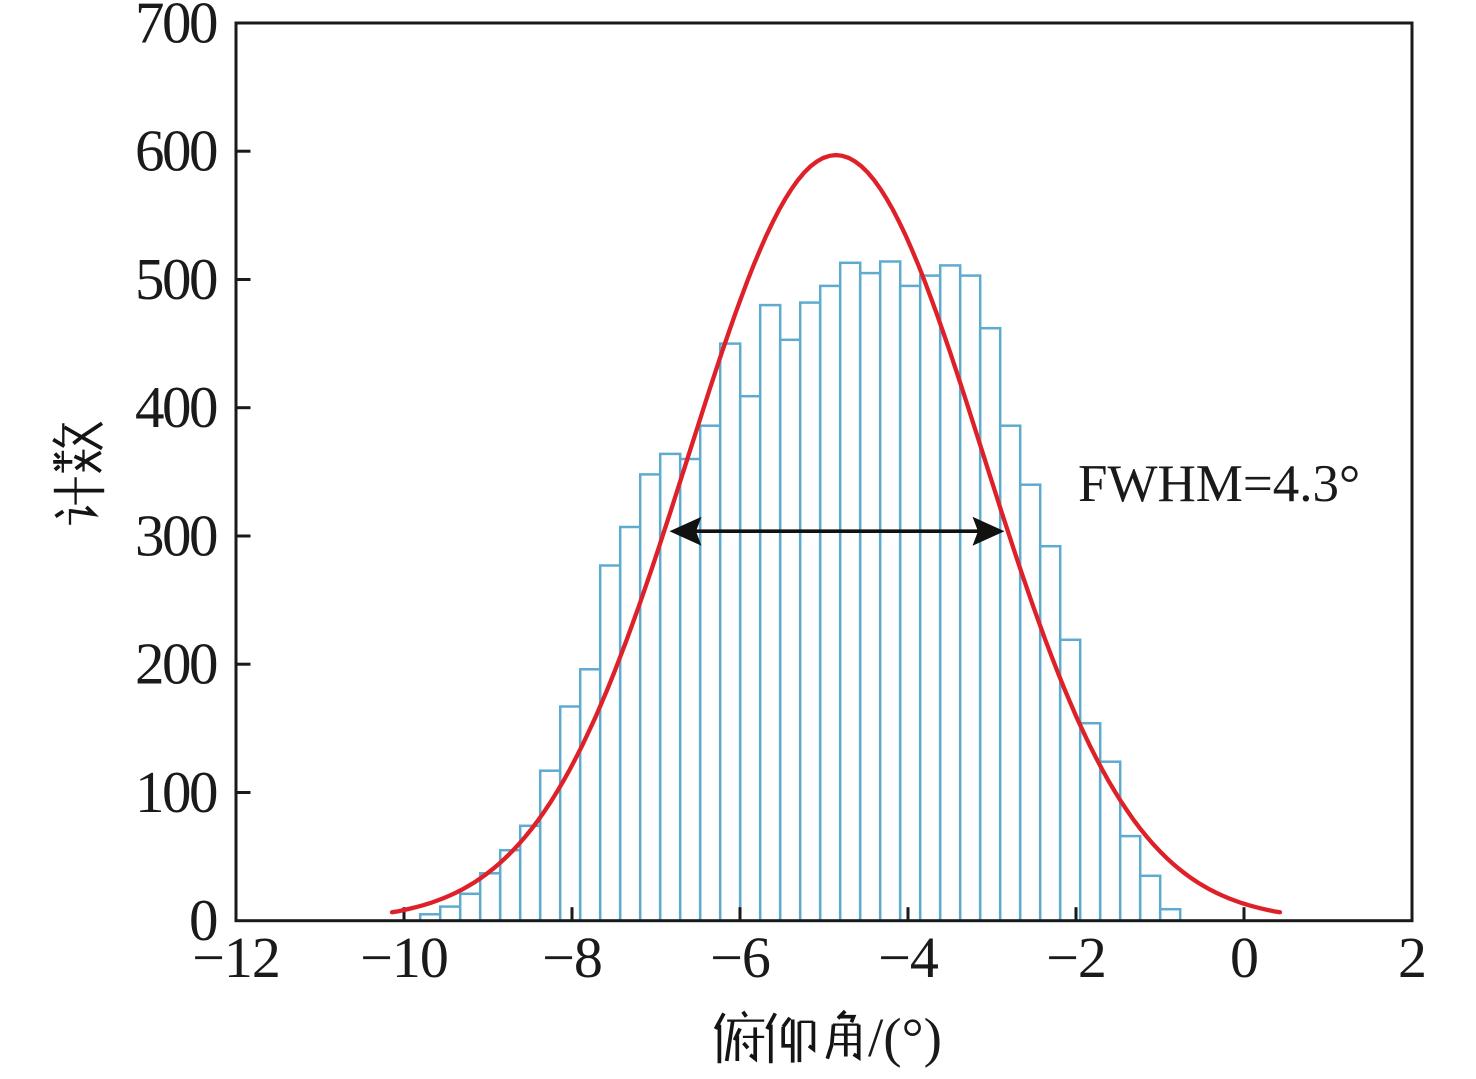 This screenshot has width=1476, height=1079. Describe the element at coordinates (176, 28) in the screenshot. I see `svg-text: 700` at that location.